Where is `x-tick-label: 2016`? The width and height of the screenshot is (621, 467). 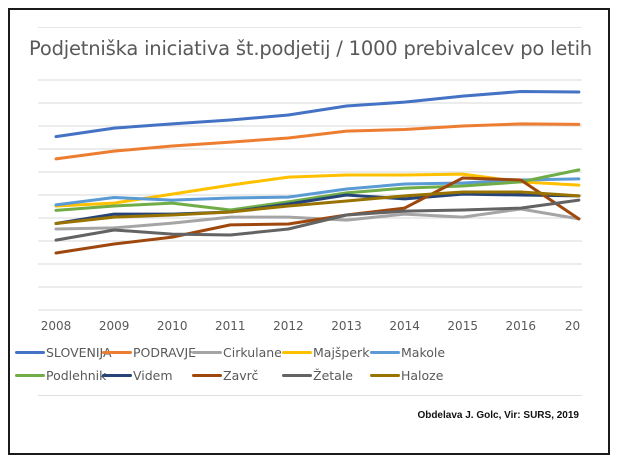
x-tick-label: 2016 is located at coordinates (521, 326).